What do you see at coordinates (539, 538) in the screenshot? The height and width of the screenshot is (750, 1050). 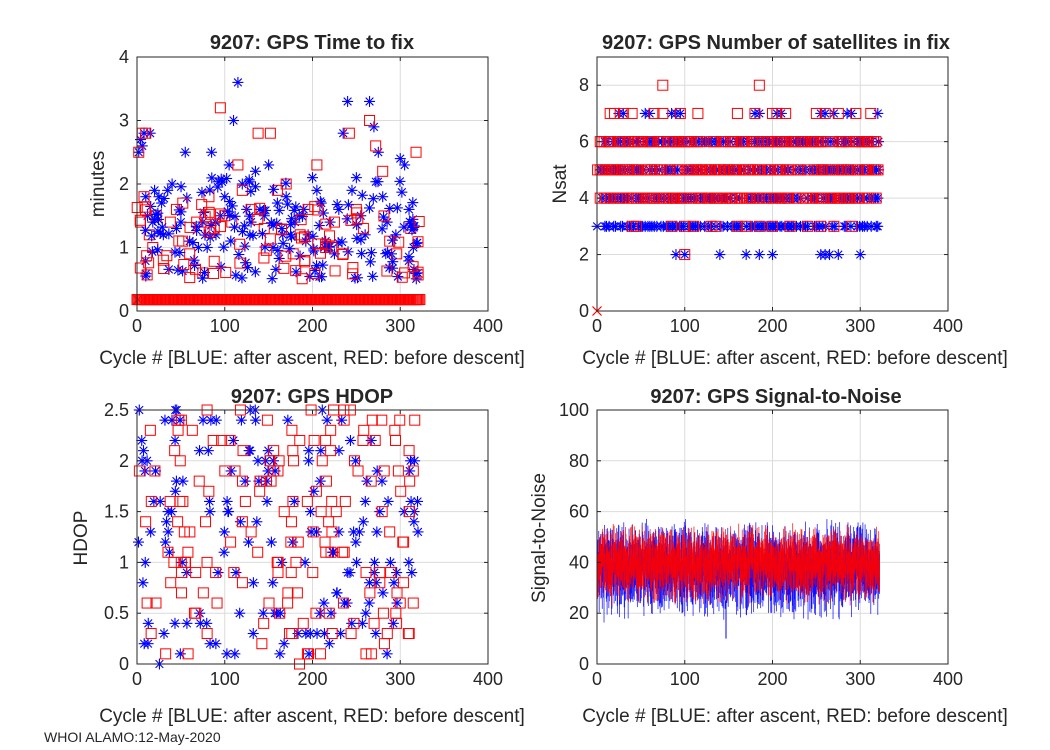 I see `ylabel-snr: Signal-to-Noise` at bounding box center [539, 538].